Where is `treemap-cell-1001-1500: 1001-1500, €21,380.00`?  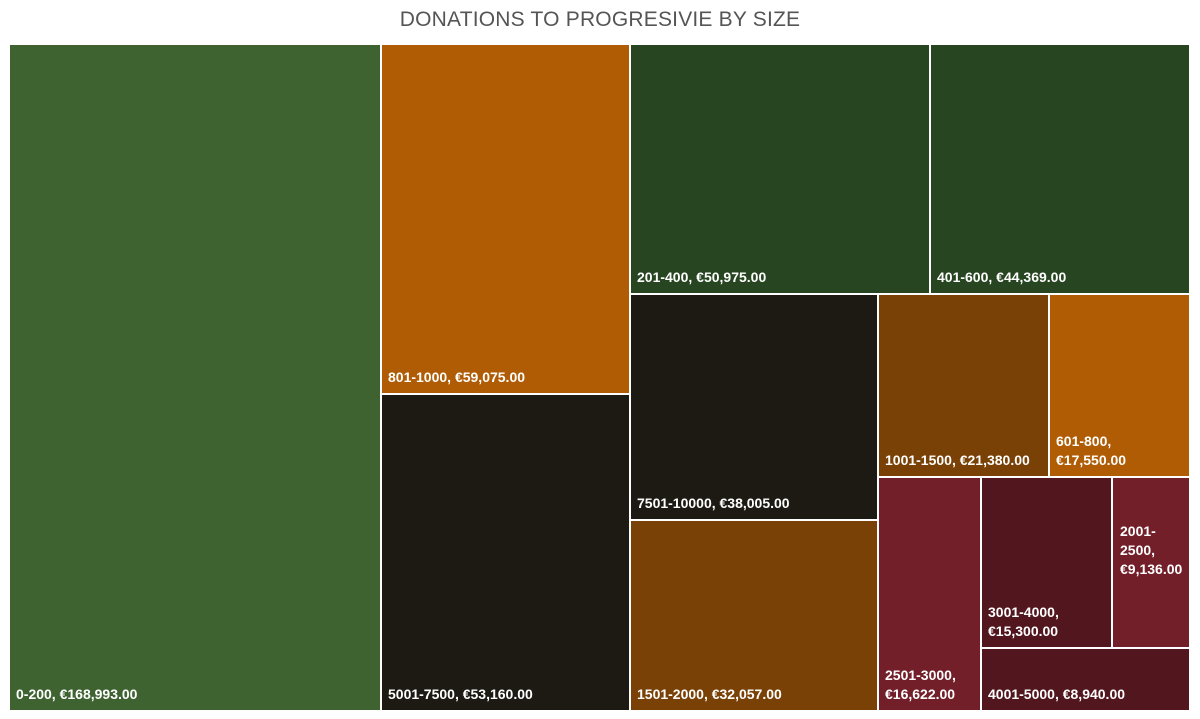
treemap-cell-1001-1500: 1001-1500, €21,380.00 is located at coordinates (963, 385).